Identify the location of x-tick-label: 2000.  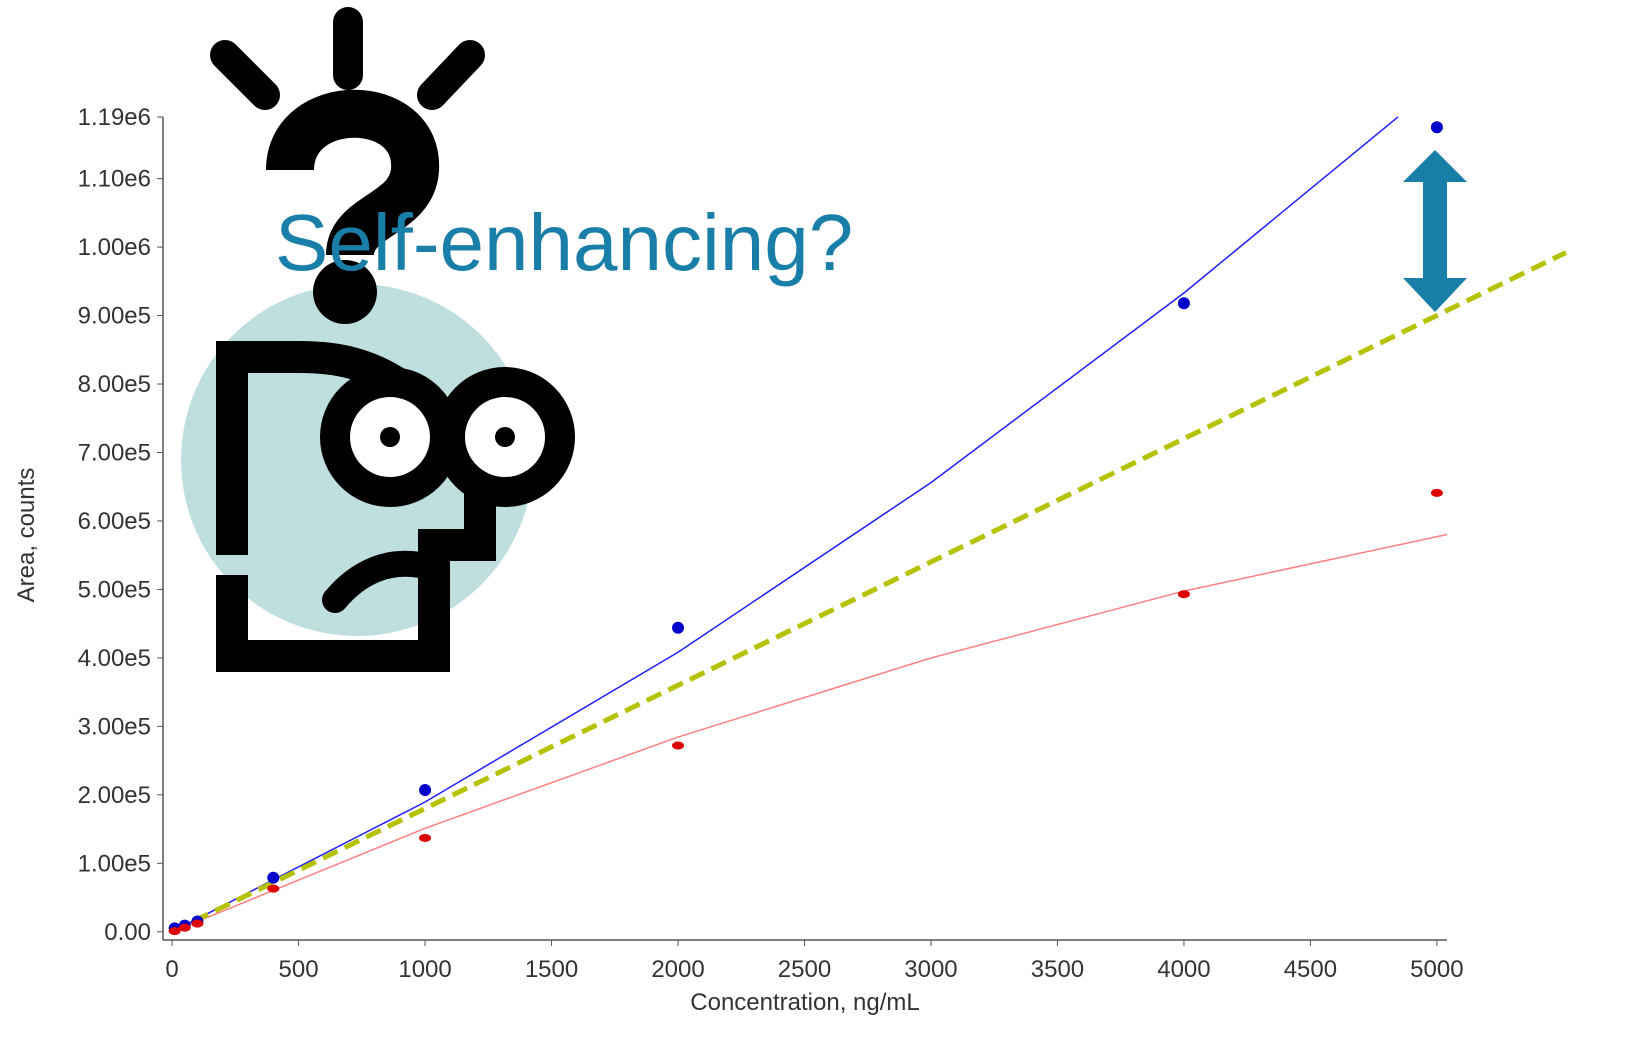
(677, 969).